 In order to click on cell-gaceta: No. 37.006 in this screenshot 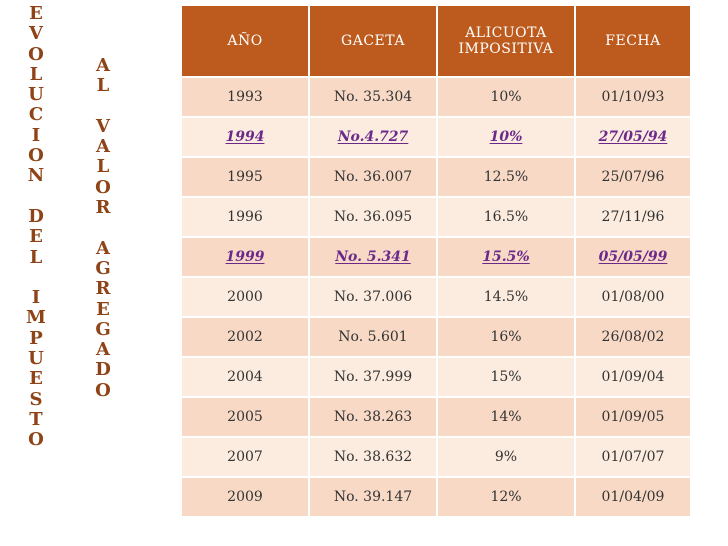, I will do `click(374, 297)`.